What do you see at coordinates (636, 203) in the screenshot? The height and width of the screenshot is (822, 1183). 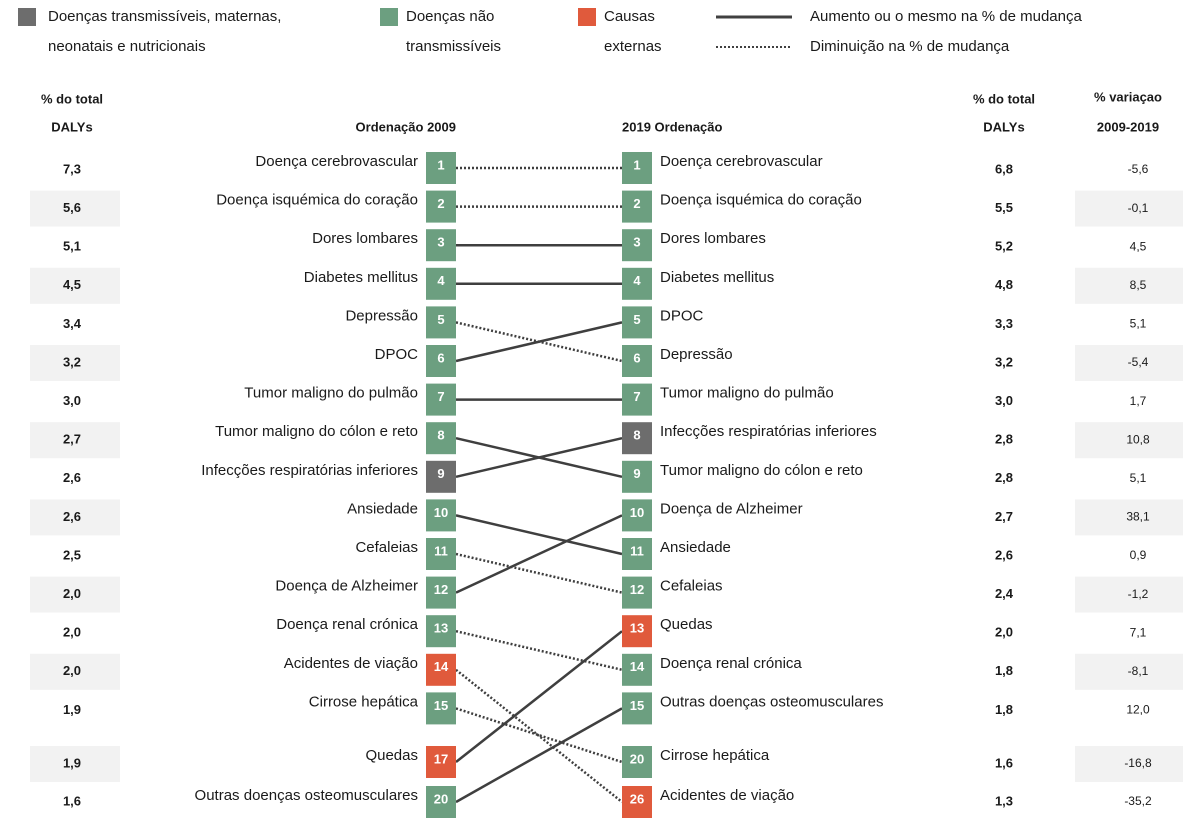 I see `right-rank: 2` at bounding box center [636, 203].